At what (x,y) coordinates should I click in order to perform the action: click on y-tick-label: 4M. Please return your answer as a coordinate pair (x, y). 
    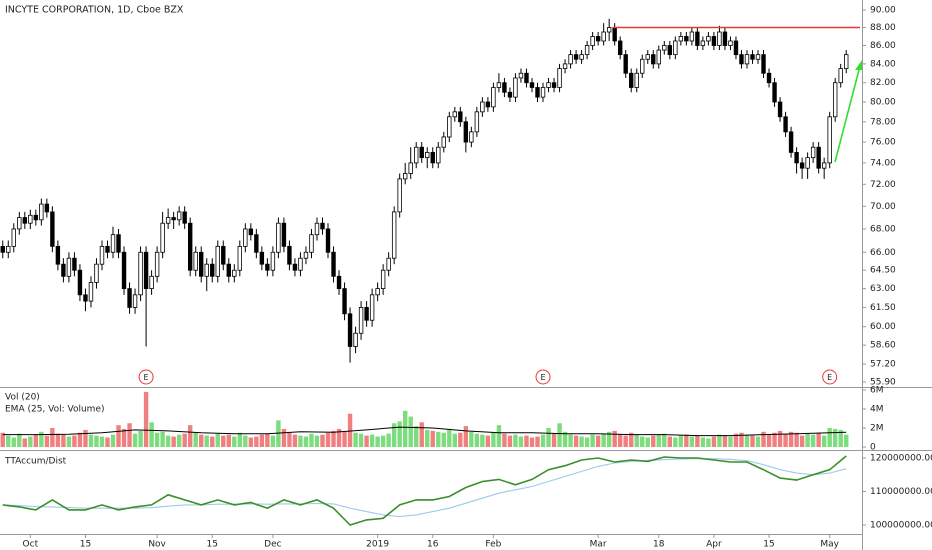
    Looking at the image, I should click on (877, 410).